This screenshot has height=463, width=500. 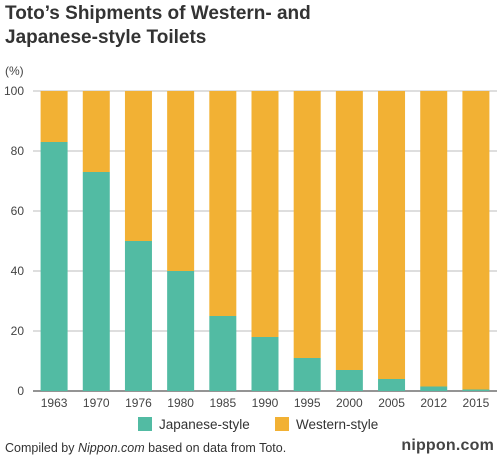 I want to click on x-tick-label: 2000, so click(x=349, y=403).